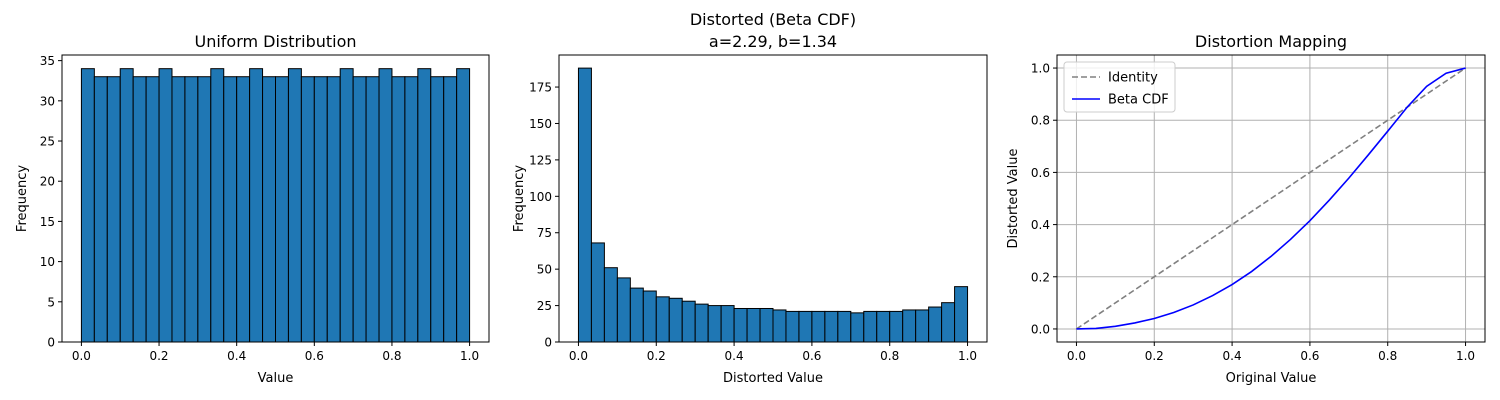 The width and height of the screenshot is (1500, 400). What do you see at coordinates (1013, 199) in the screenshot?
I see `y-axis-label: Distorted Value` at bounding box center [1013, 199].